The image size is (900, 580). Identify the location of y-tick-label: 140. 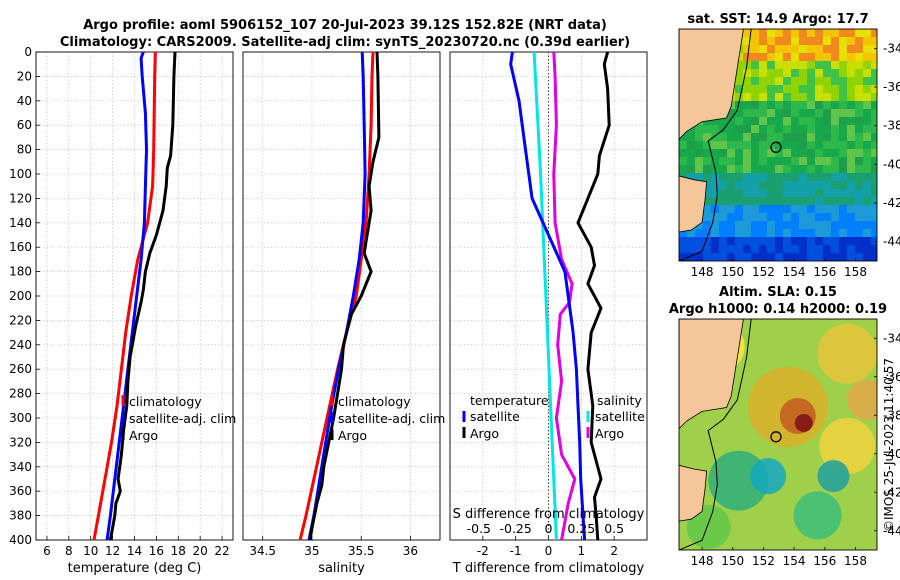
(20, 223).